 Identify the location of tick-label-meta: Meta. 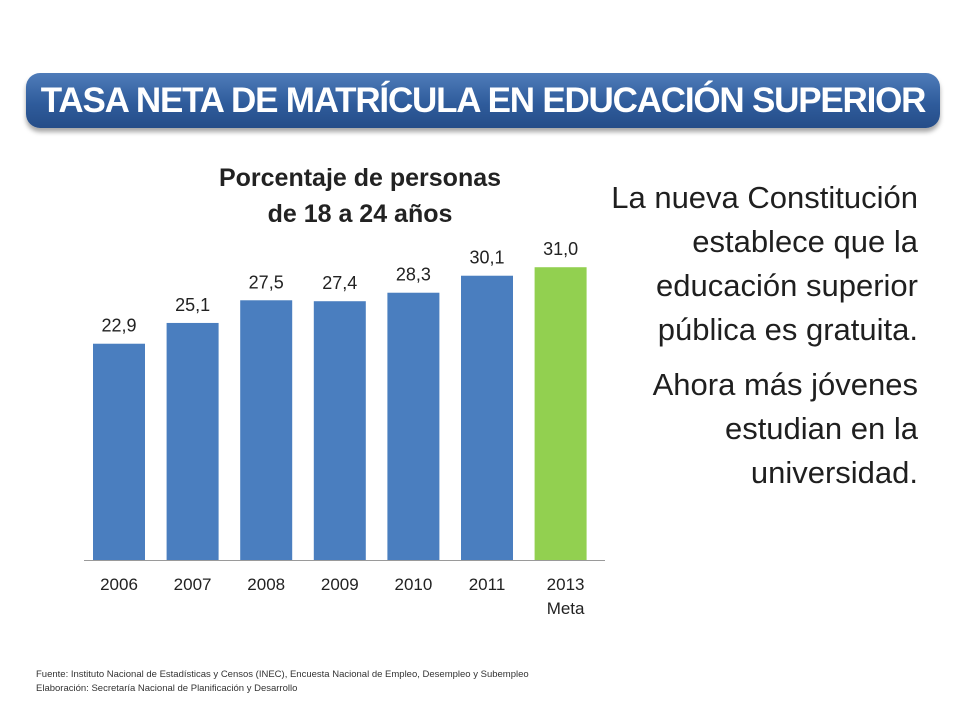
(566, 608).